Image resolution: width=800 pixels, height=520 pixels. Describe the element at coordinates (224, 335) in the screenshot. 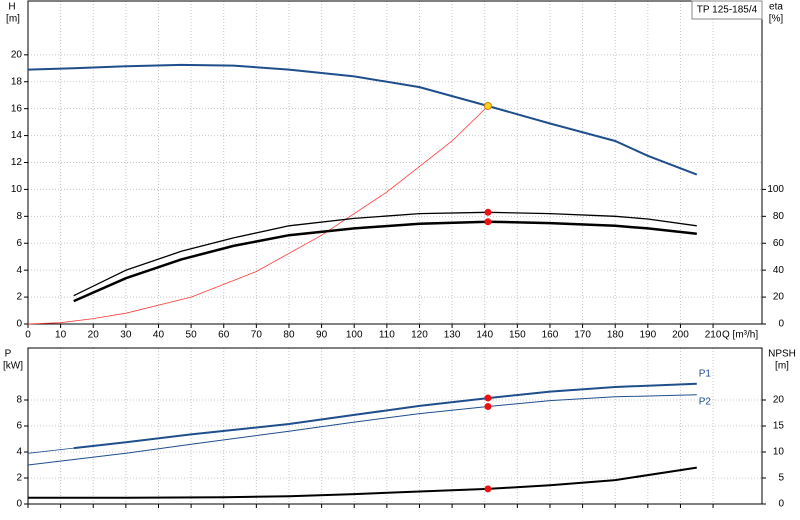

I see `x-tick-label: 60` at that location.